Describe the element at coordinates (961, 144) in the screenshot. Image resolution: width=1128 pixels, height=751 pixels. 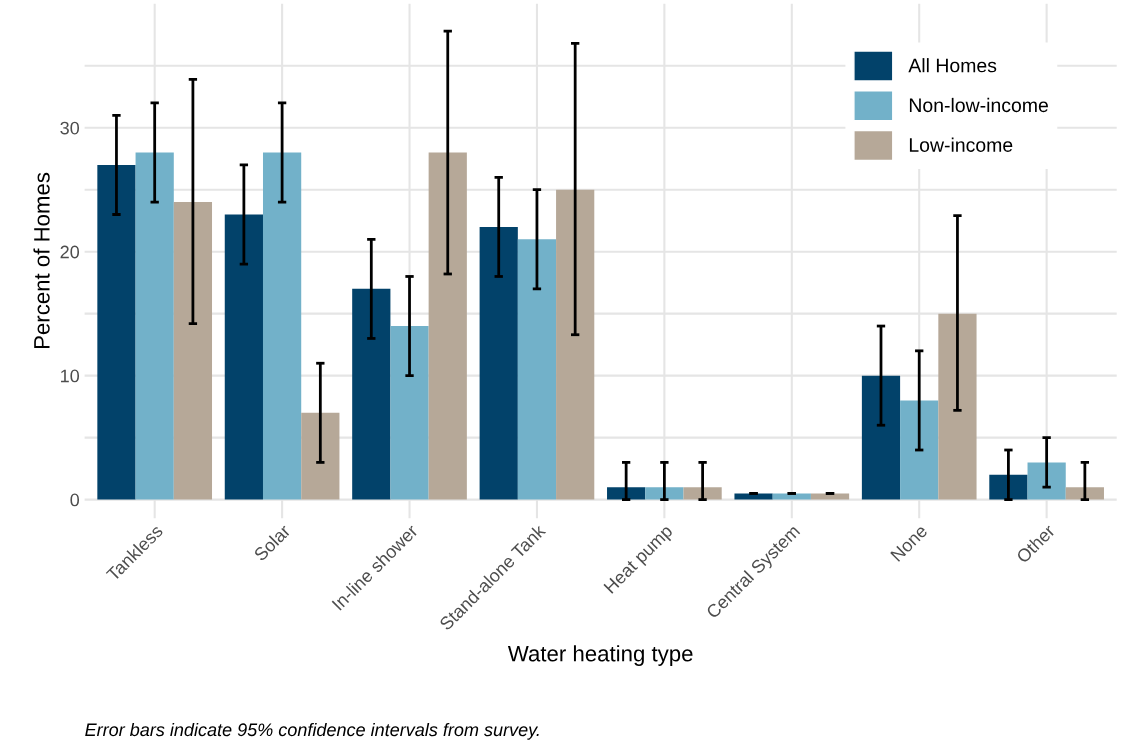
I see `legend-label: Low-income` at that location.